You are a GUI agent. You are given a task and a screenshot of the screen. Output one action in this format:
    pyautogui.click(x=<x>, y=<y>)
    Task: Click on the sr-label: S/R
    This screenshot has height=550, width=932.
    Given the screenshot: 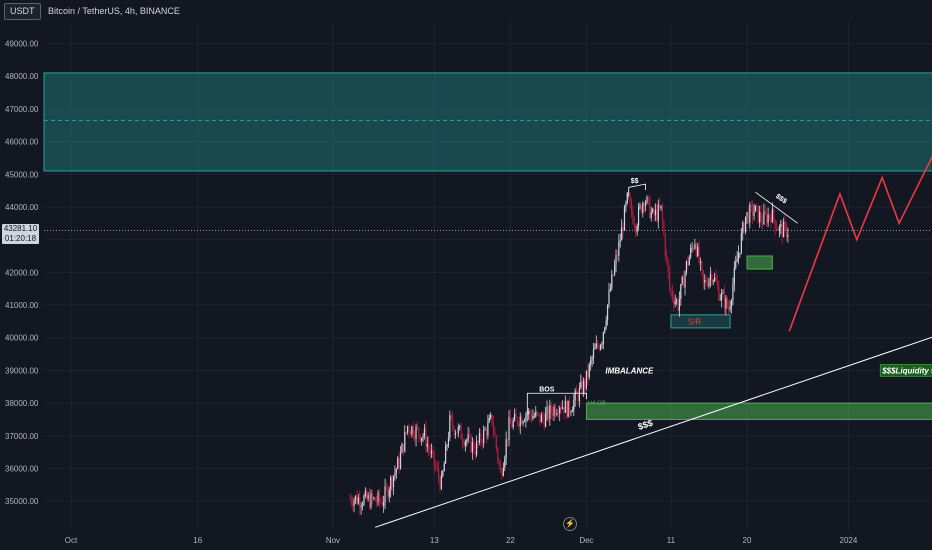 What is the action you would take?
    pyautogui.click(x=695, y=321)
    